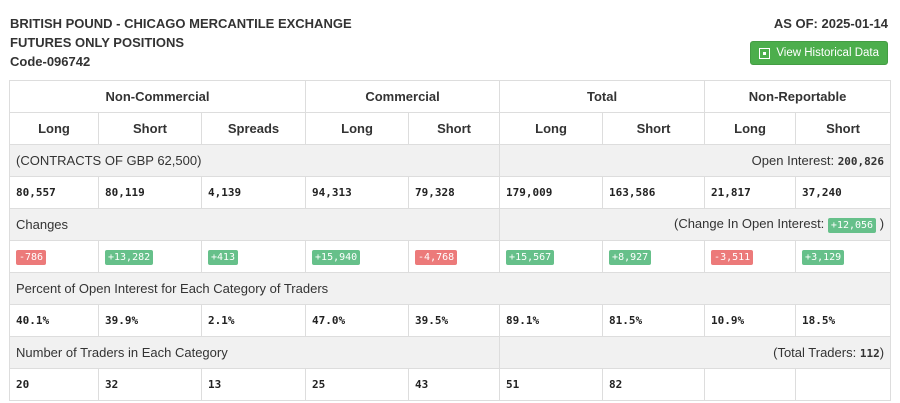  I want to click on position-cell: 80,119, so click(150, 192).